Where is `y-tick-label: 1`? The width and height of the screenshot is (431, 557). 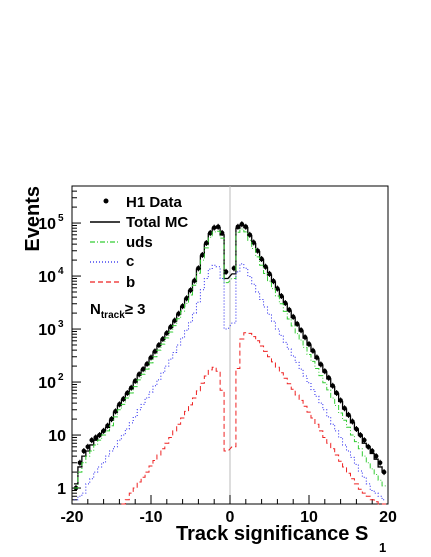 y-tick-label: 1 is located at coordinates (61, 489).